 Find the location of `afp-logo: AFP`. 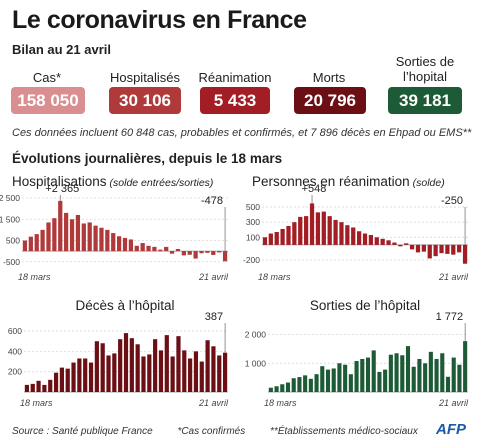

afp-logo: AFP is located at coordinates (451, 429).